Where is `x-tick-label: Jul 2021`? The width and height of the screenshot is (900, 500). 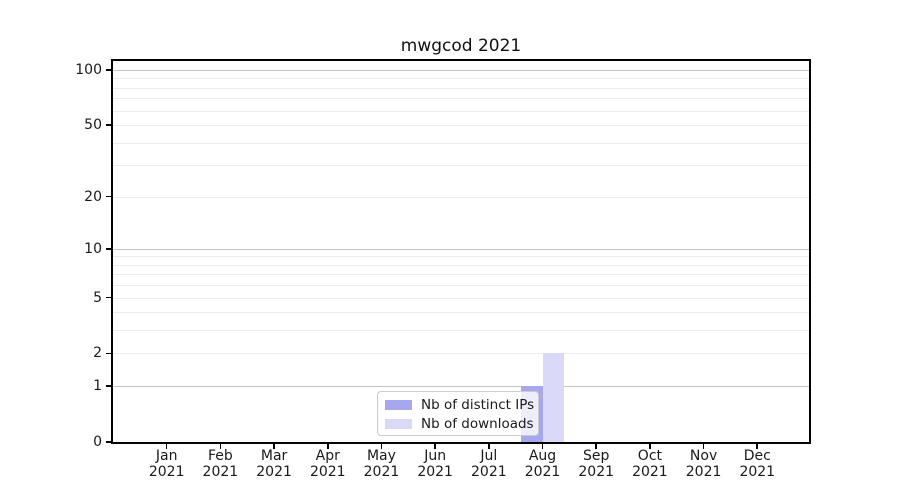
x-tick-label: Jul 2021 is located at coordinates (489, 464).